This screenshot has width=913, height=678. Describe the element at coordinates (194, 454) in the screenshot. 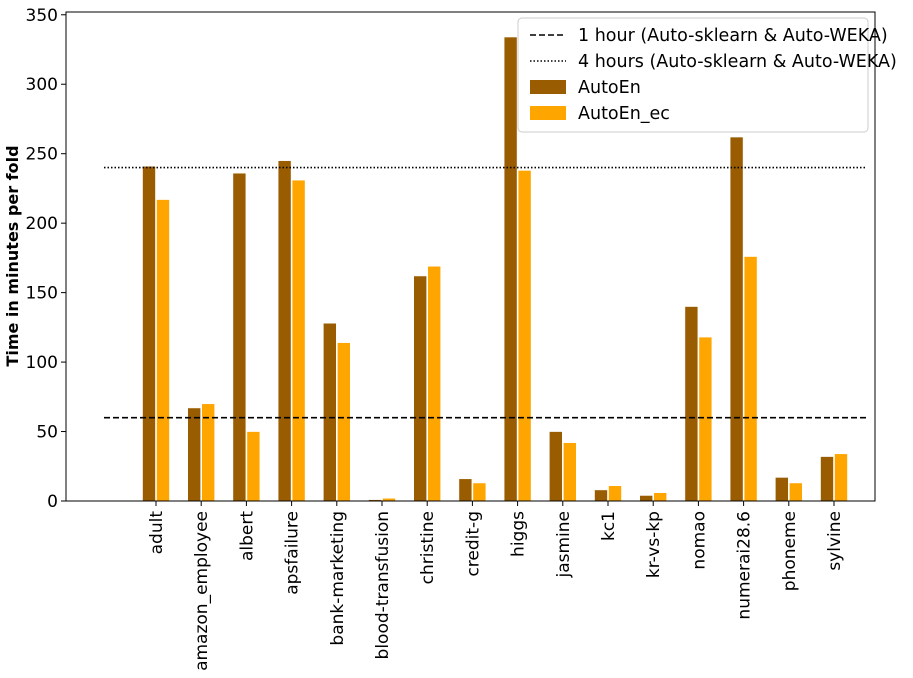

I see `bar-autoen-amazon-employee` at that location.